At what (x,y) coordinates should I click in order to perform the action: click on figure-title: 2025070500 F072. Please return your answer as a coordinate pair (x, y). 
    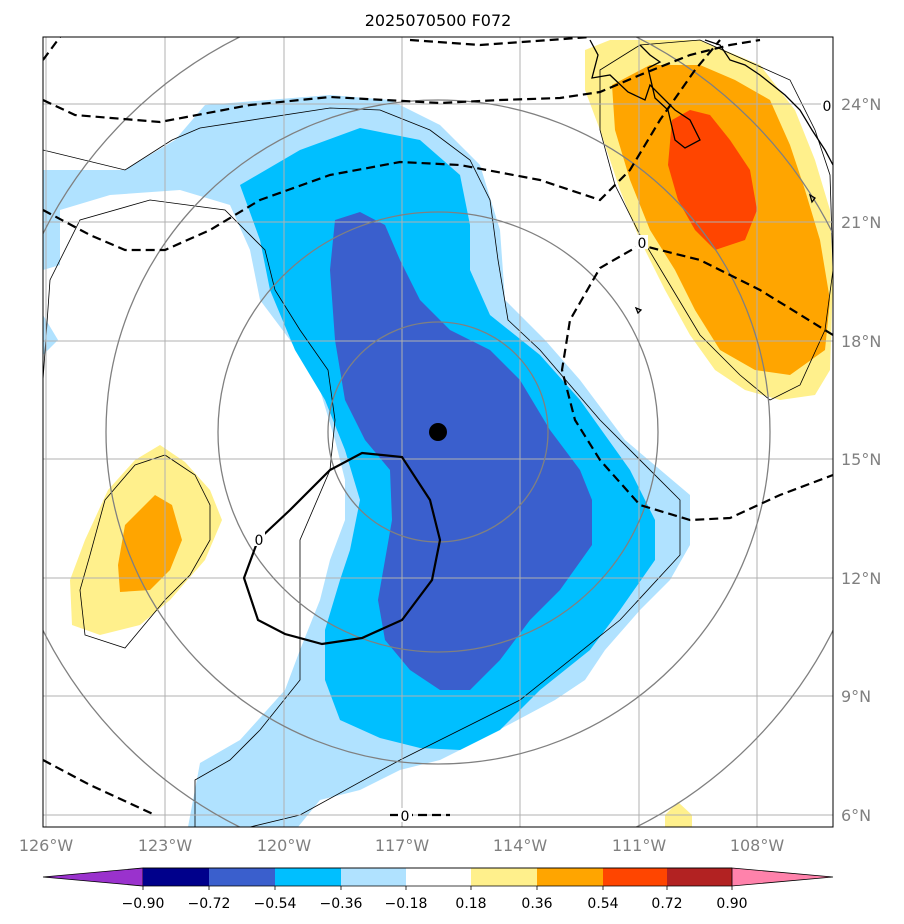
    Looking at the image, I should click on (438, 20).